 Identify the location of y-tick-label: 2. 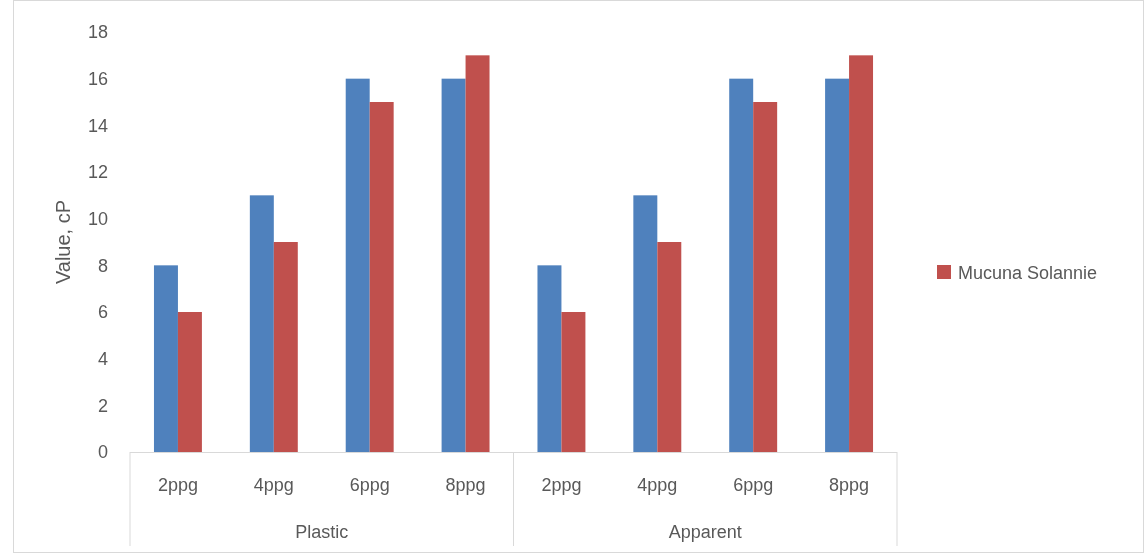
(102, 405).